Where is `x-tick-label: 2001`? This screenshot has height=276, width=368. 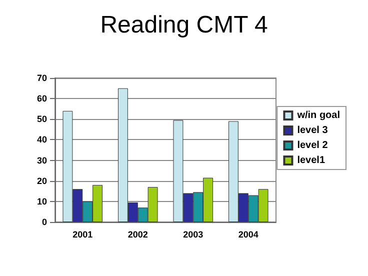
x-tick-label: 2001 is located at coordinates (82, 235).